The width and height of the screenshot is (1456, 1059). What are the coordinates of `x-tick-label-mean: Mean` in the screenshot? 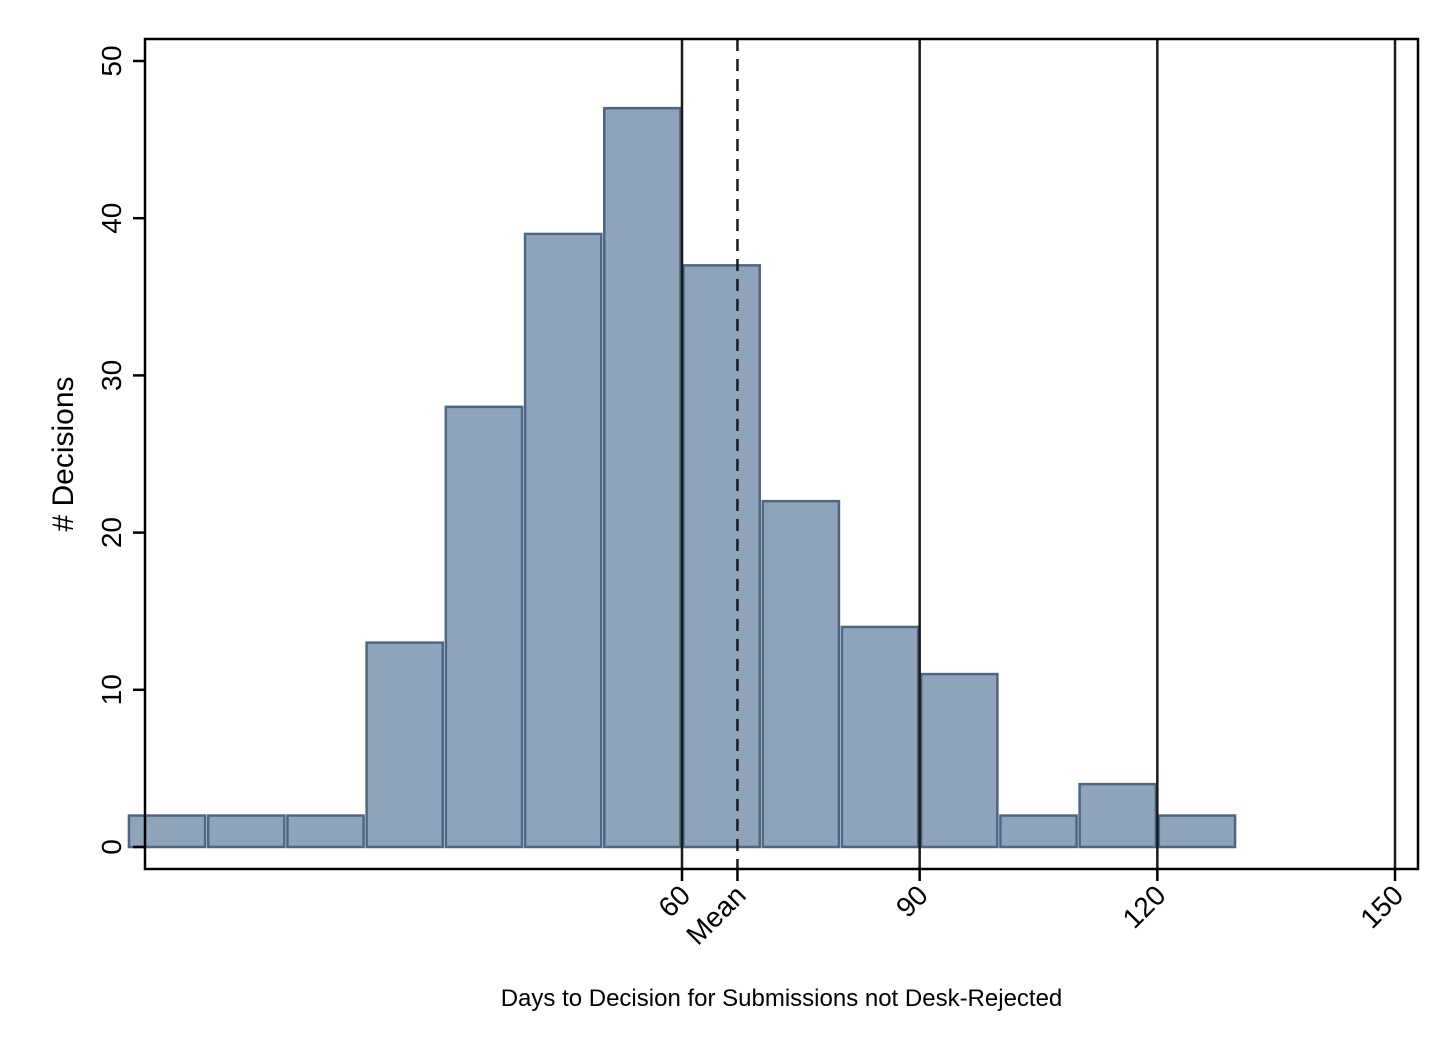 It's located at (715, 914).